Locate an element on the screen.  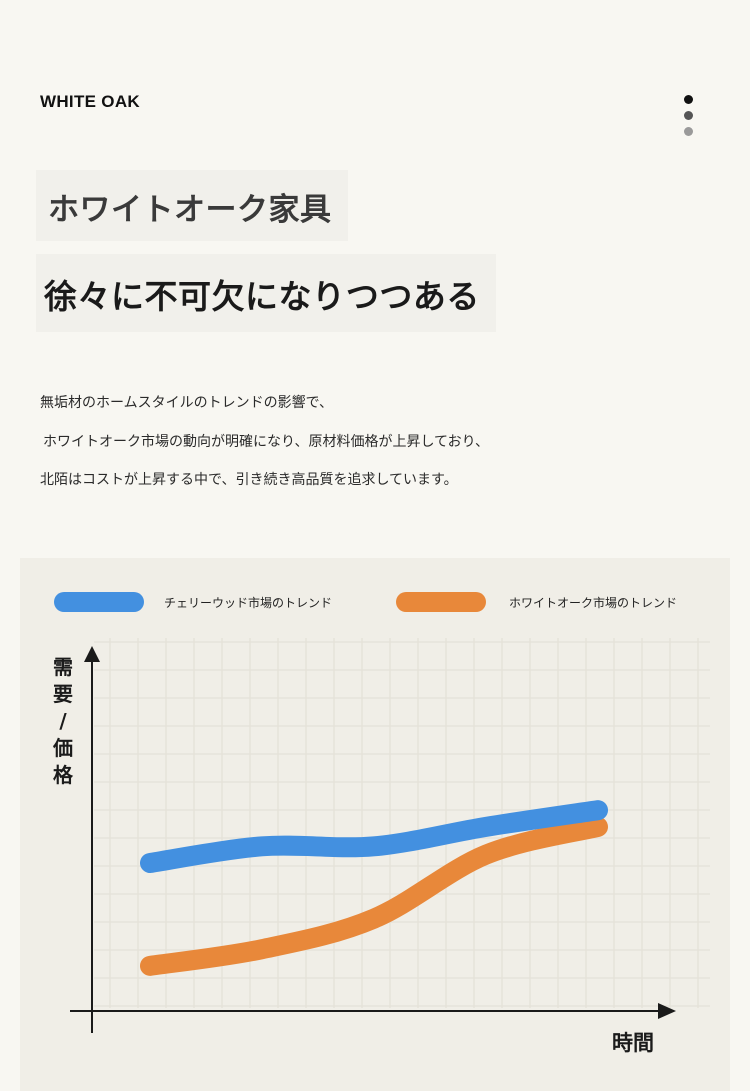
description-line-2: ホワイトオーク市場の動向が明確になり、原材料価格が上昇しており、 is located at coordinates (266, 441).